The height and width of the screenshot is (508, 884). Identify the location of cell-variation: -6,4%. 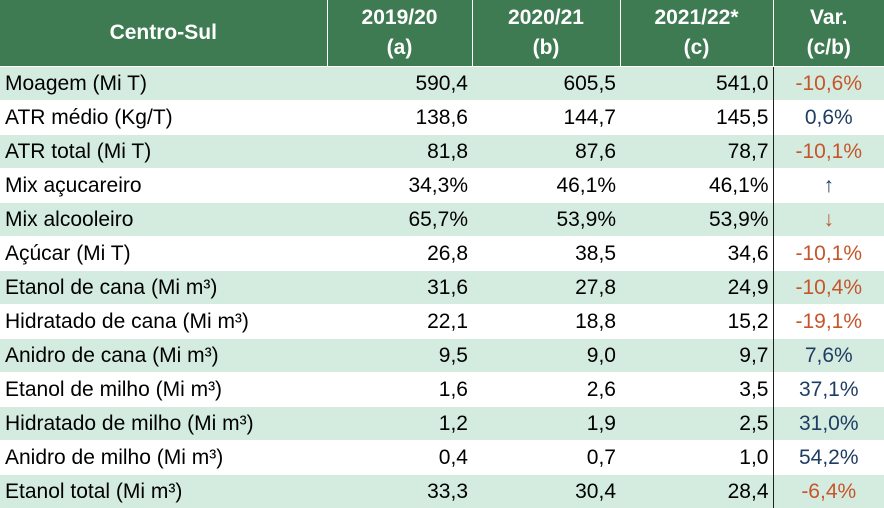
(828, 491).